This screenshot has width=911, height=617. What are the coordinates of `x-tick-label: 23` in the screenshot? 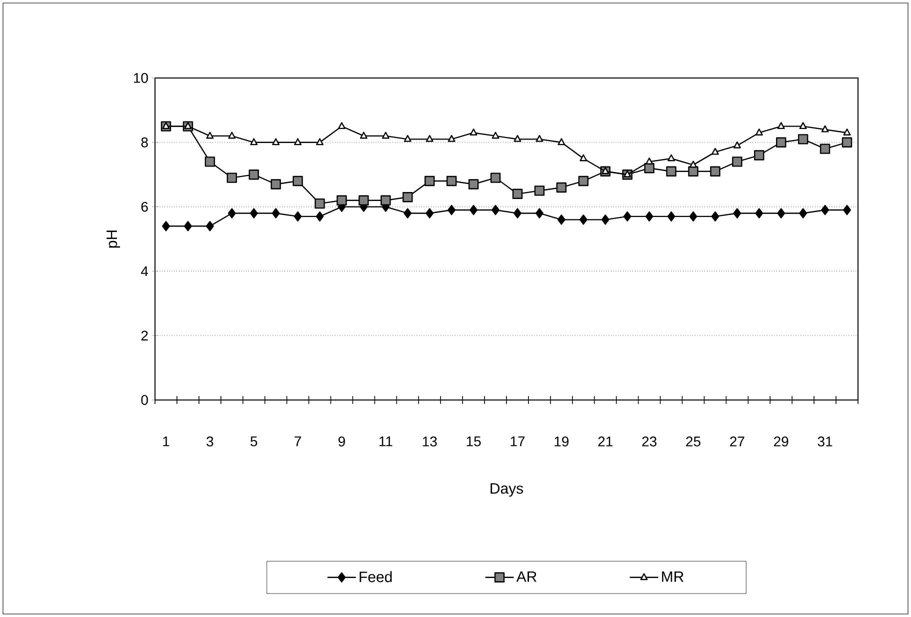 It's located at (649, 441).